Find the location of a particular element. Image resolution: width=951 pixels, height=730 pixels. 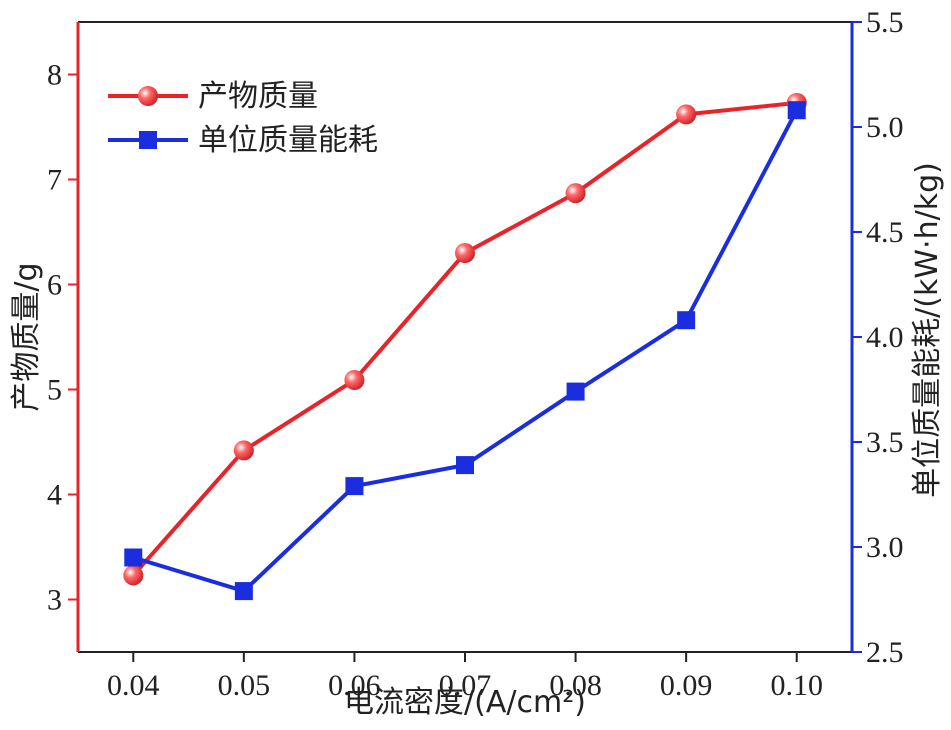

x-tick-label: 0.08 is located at coordinates (575, 685).